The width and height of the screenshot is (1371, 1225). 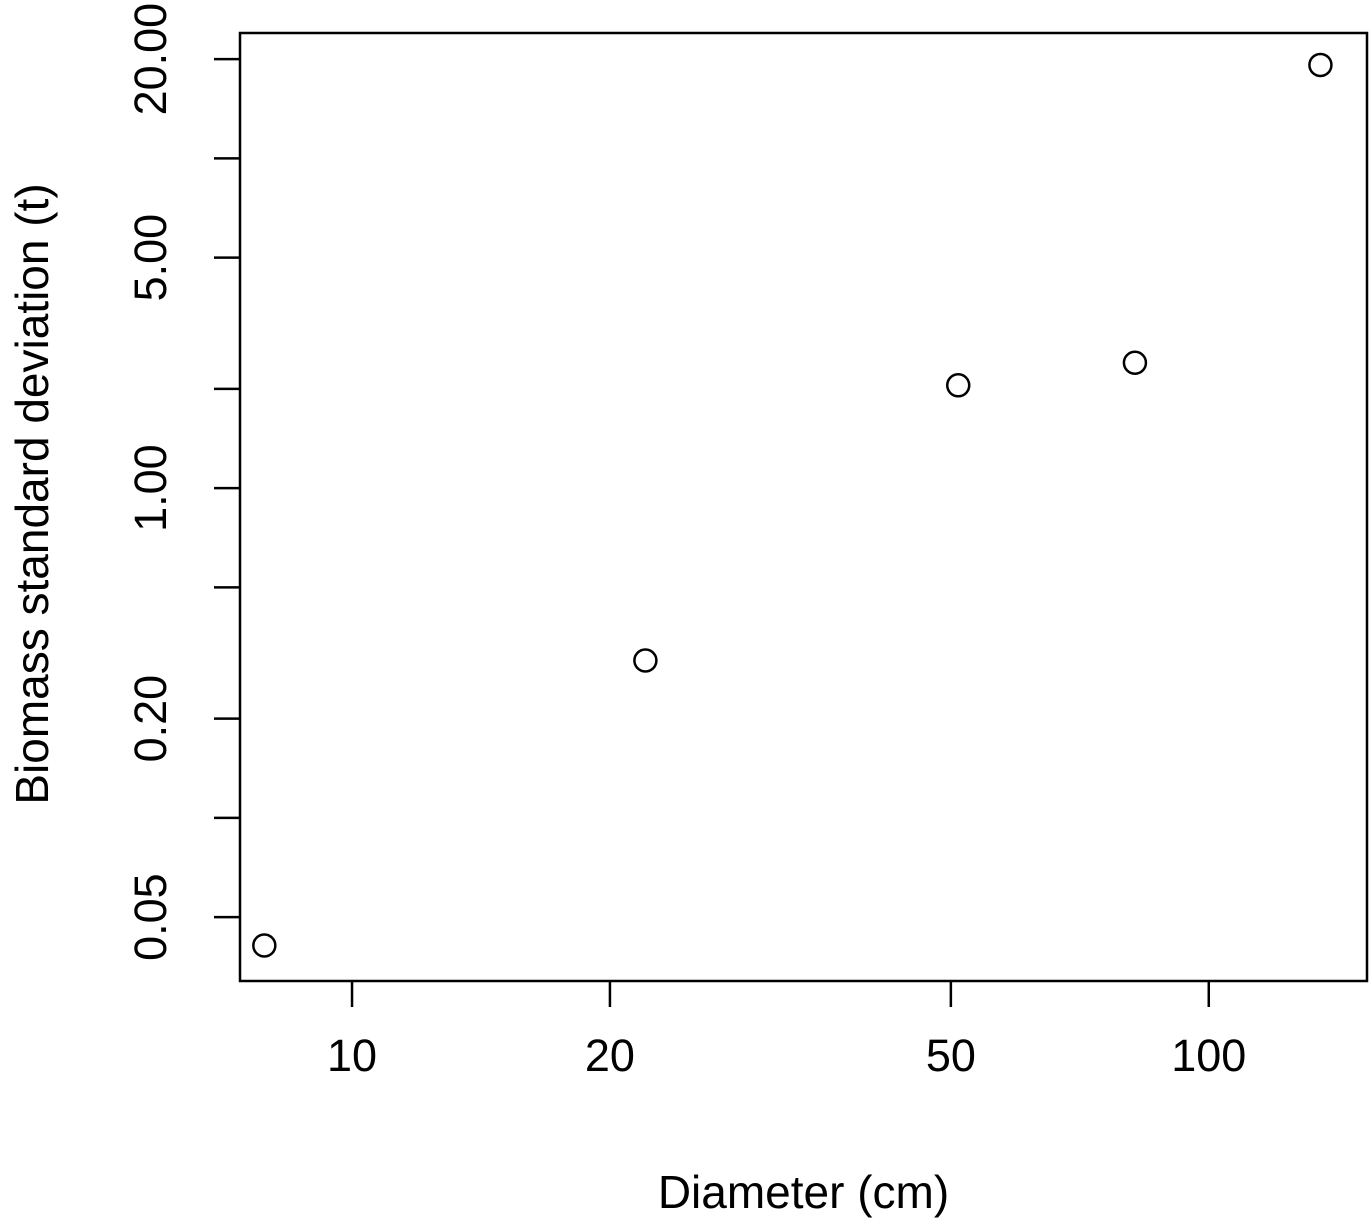 What do you see at coordinates (182, 482) in the screenshot?
I see `y-axis: 0.05 0.20 1.00 5.00 20.00` at bounding box center [182, 482].